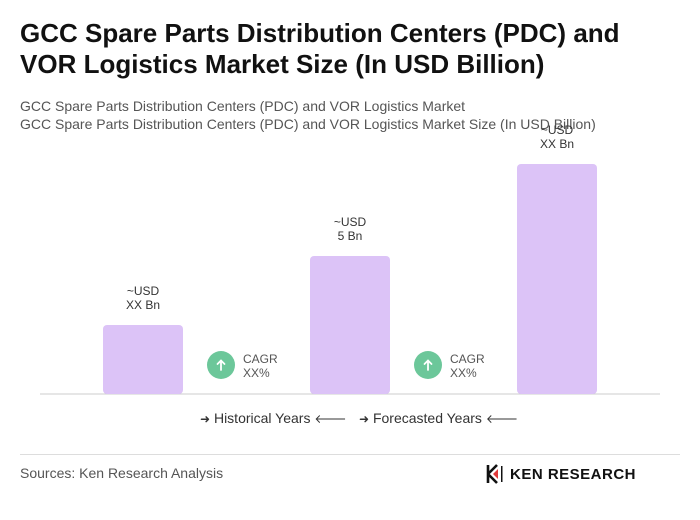 The image size is (700, 520). I want to click on cagr-2-label-line-1: CAGR, so click(467, 359).